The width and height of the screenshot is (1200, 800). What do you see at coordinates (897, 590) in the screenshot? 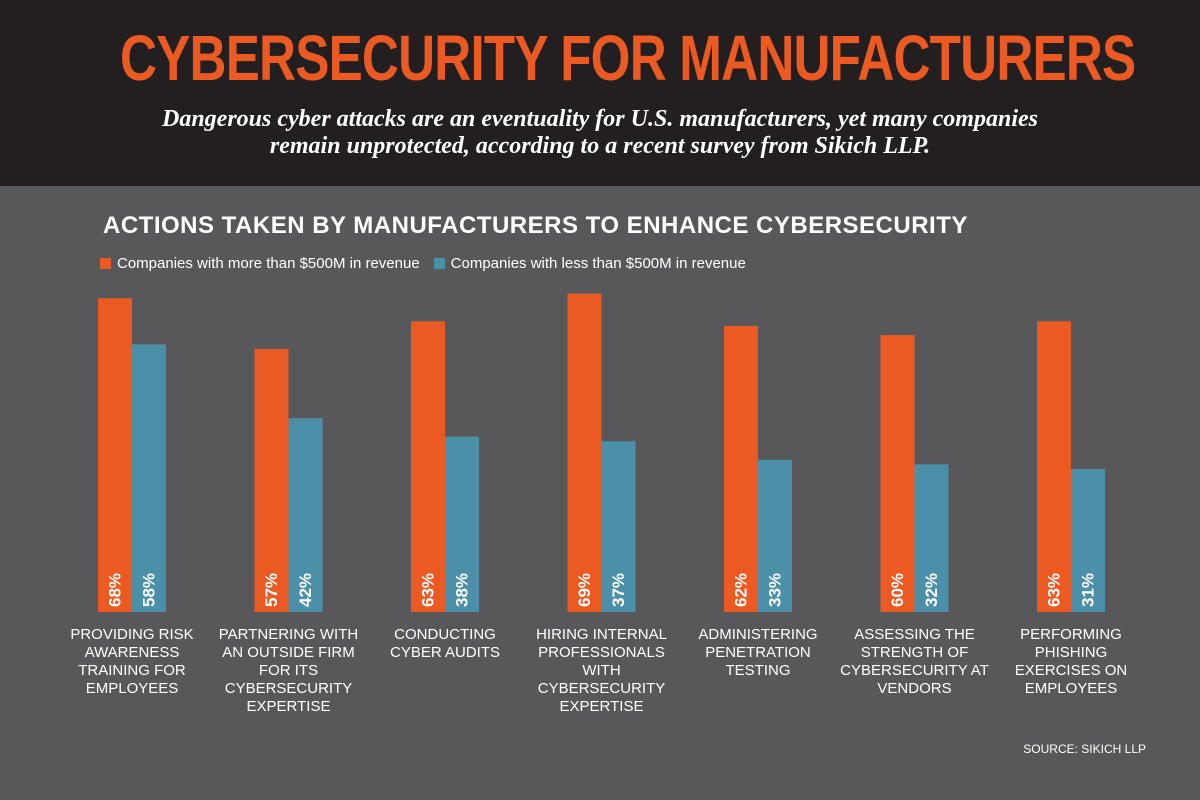
I see `data-label-large-6: 60%` at bounding box center [897, 590].